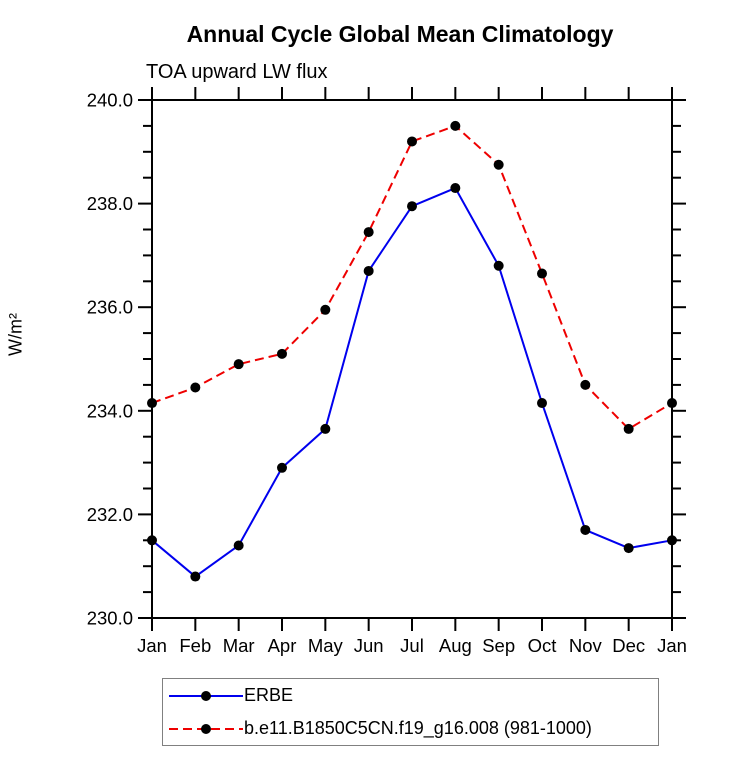 This screenshot has width=733, height=768. What do you see at coordinates (410, 695) in the screenshot?
I see `legend-item: ERBE` at bounding box center [410, 695].